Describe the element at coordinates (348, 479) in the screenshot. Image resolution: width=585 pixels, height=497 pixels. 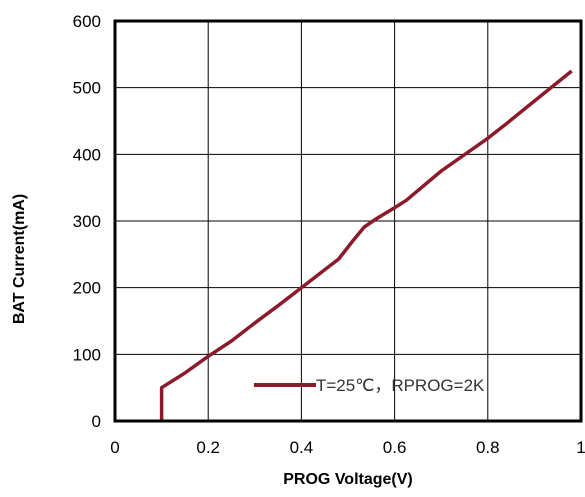
I see `x-axis-title: PROG Voltage(V)` at that location.